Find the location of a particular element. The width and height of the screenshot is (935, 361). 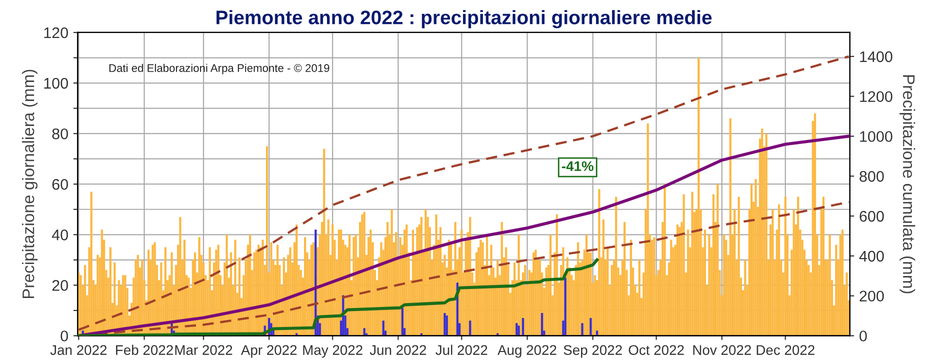

x-tick-label: Jan 2022 is located at coordinates (78, 350).